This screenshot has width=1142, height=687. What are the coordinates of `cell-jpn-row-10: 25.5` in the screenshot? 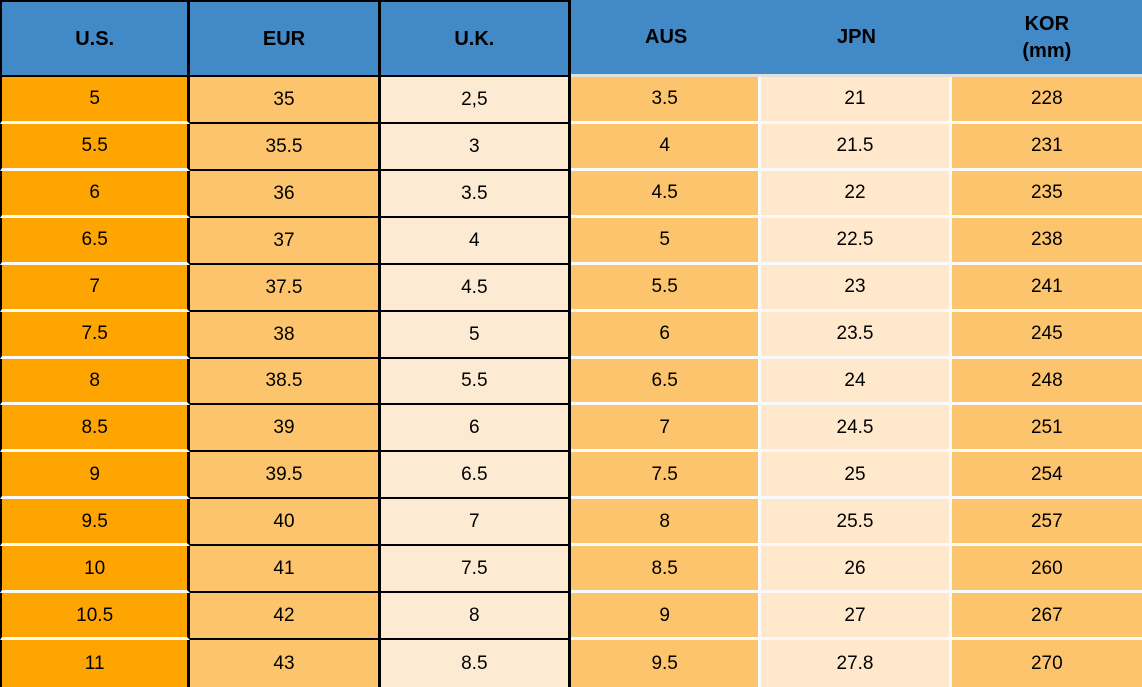 It's located at (856, 523).